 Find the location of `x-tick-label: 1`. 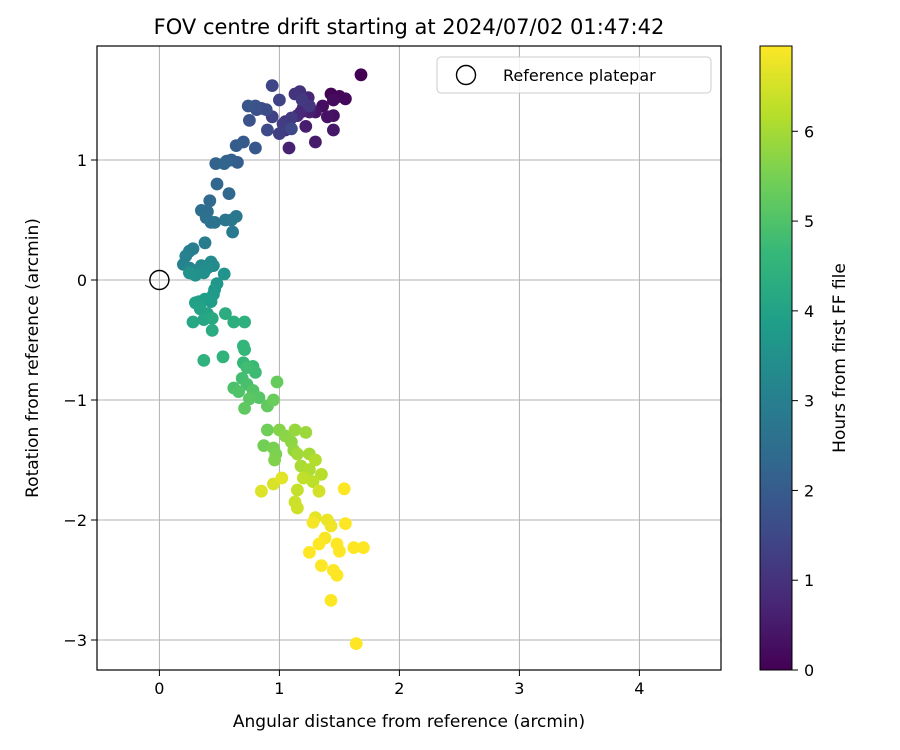

x-tick-label: 1 is located at coordinates (279, 688).